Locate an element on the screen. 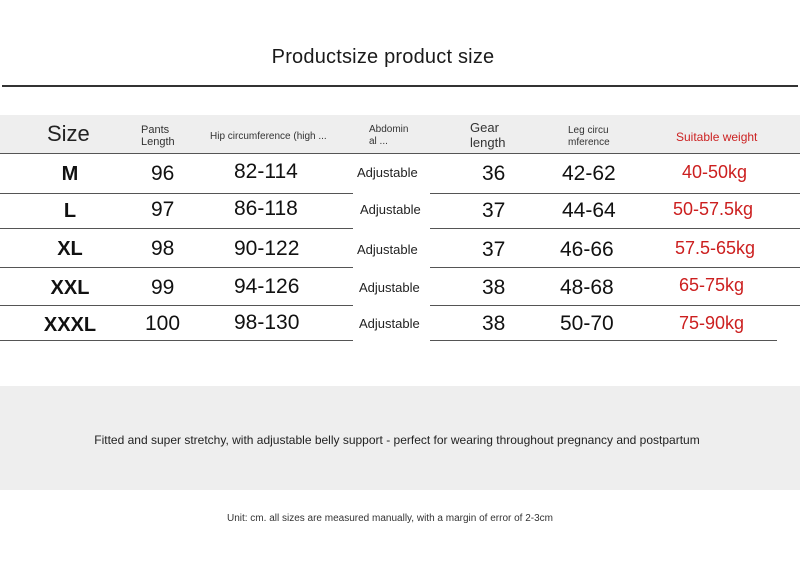 The width and height of the screenshot is (800, 564). cell-weight: 57.5-65kg is located at coordinates (715, 248).